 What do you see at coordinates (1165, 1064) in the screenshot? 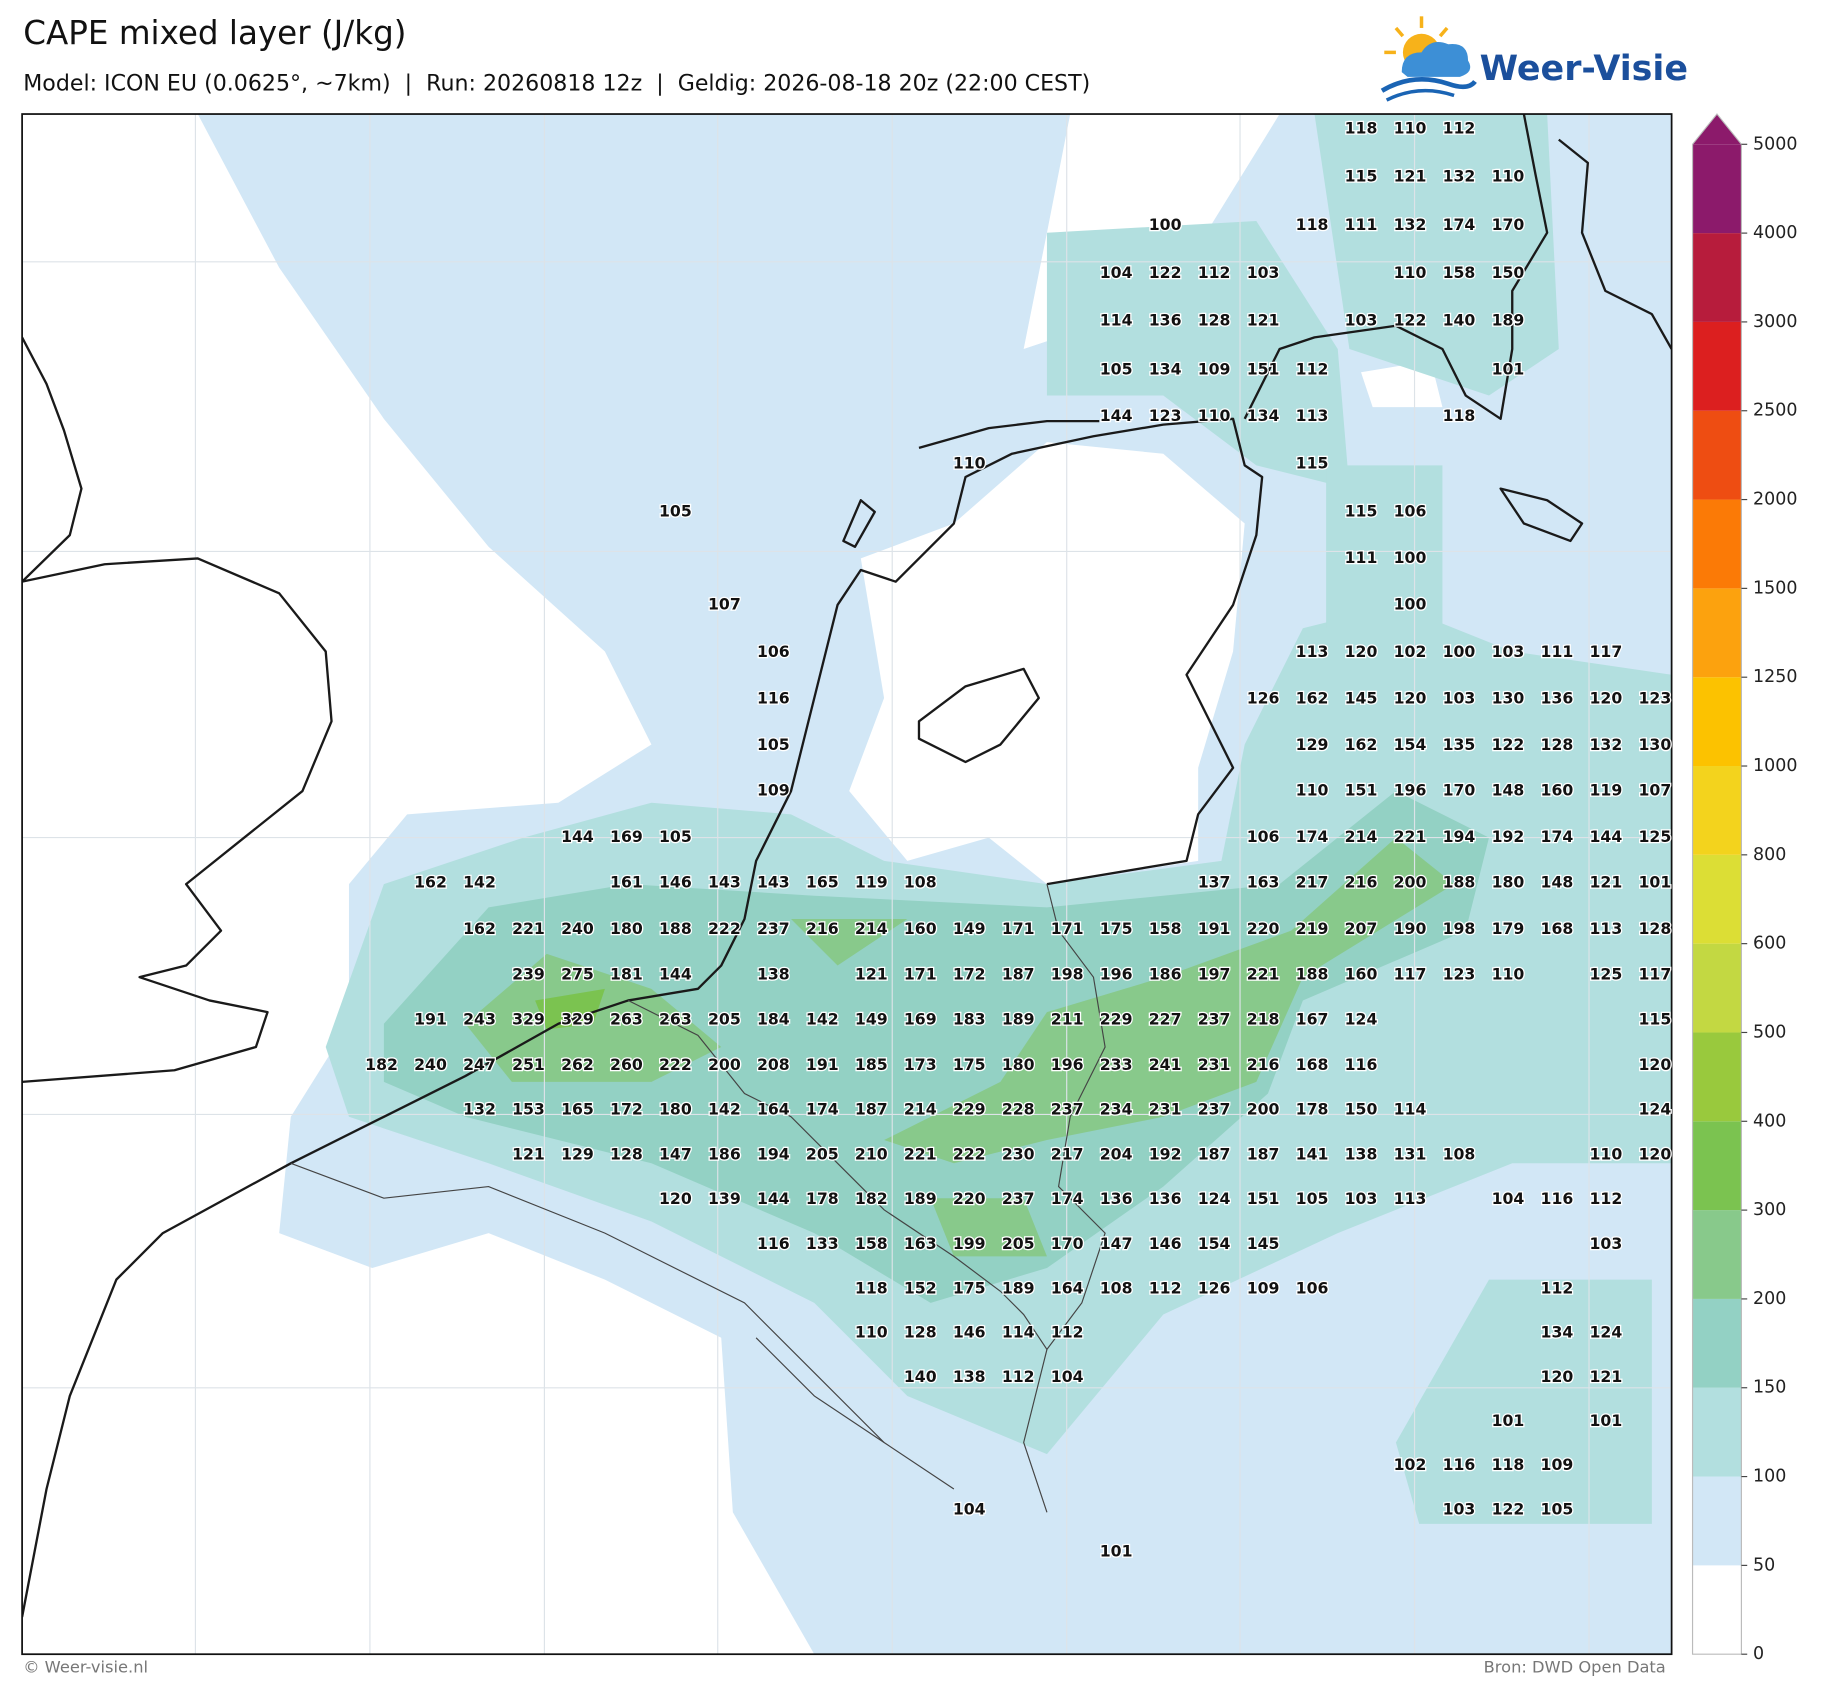
I see `value-label: 241` at bounding box center [1165, 1064].